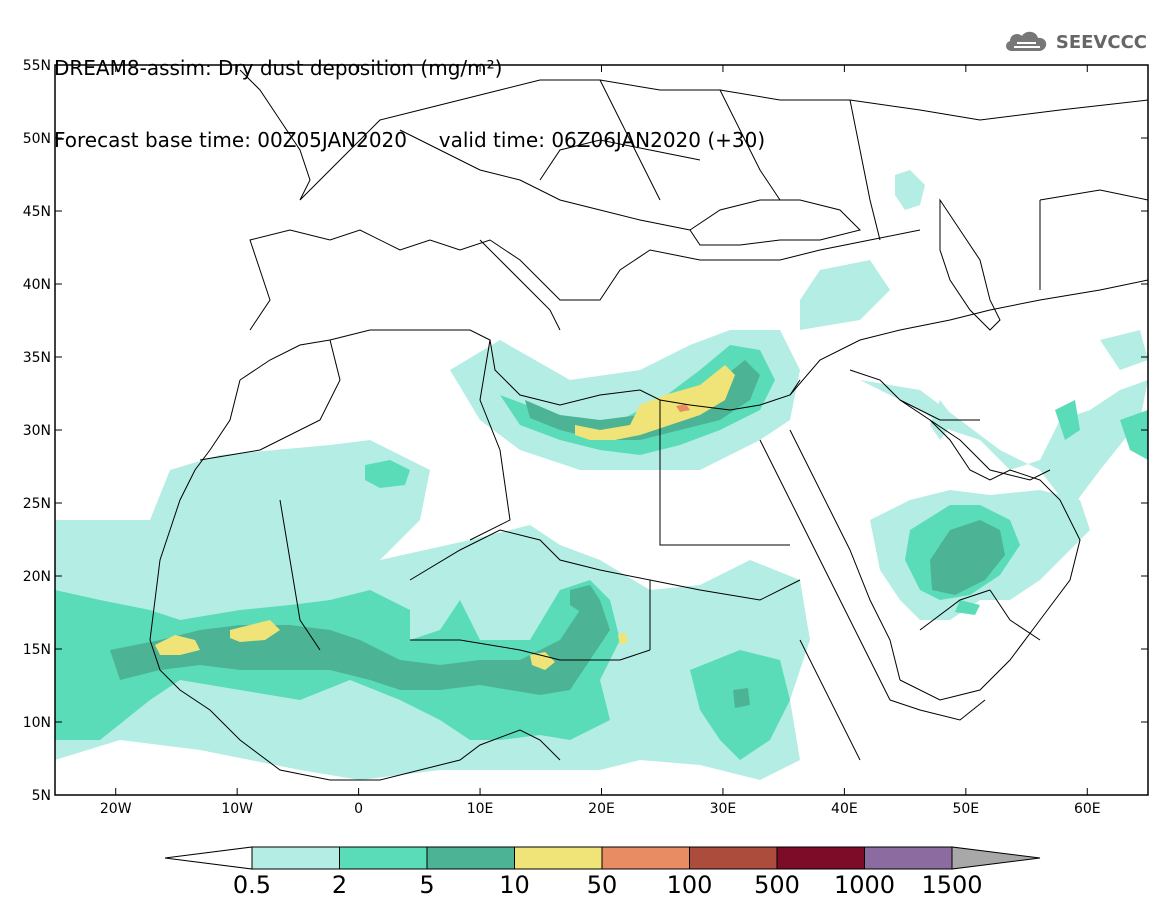  Describe the element at coordinates (37, 504) in the screenshot. I see `lat-tick-label: 25N` at that location.